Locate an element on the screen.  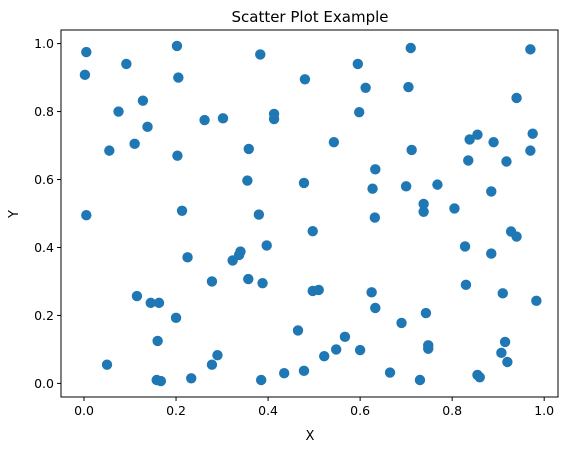
chart-title: Scatter Plot Example is located at coordinates (309, 17).